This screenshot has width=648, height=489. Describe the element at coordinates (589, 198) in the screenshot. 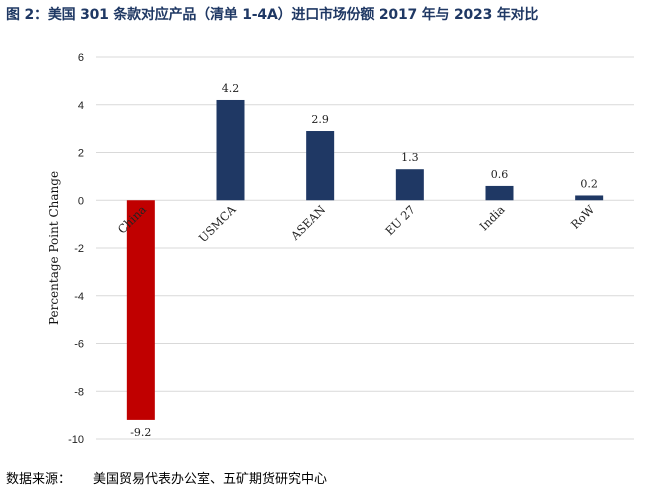

I see `bar-row` at that location.